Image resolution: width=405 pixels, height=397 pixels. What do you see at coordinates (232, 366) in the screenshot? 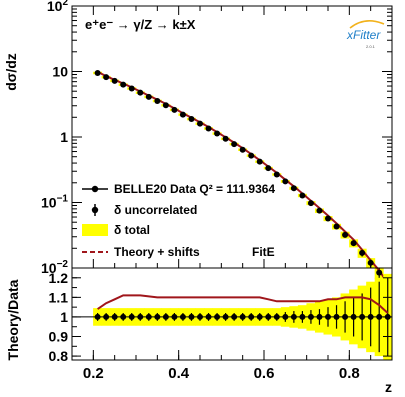
I see `bottom-x-ticks: 0.2 0.4 0.6 0.8` at bounding box center [232, 366].